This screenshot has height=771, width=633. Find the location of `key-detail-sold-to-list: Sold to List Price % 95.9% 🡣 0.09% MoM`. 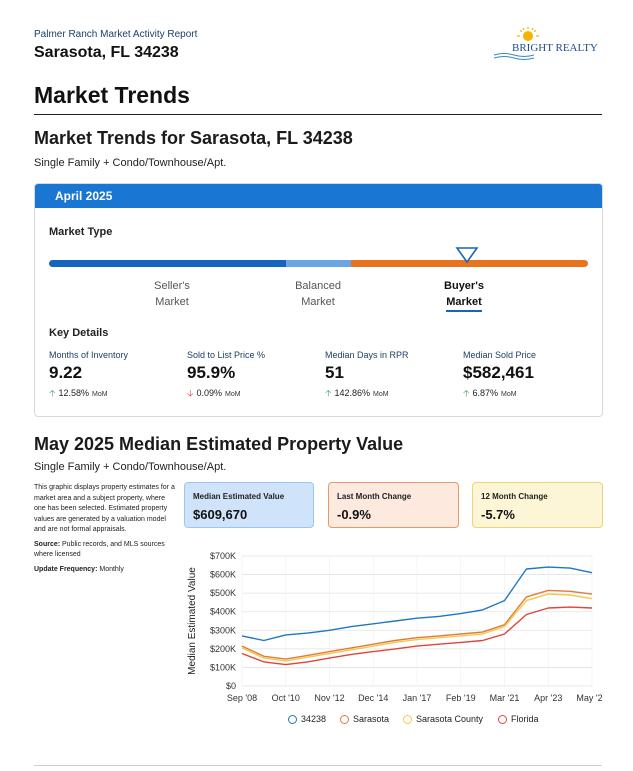

key-detail-sold-to-list: Sold to List Price % 95.9% 🡣 0.09% MoM is located at coordinates (226, 374).